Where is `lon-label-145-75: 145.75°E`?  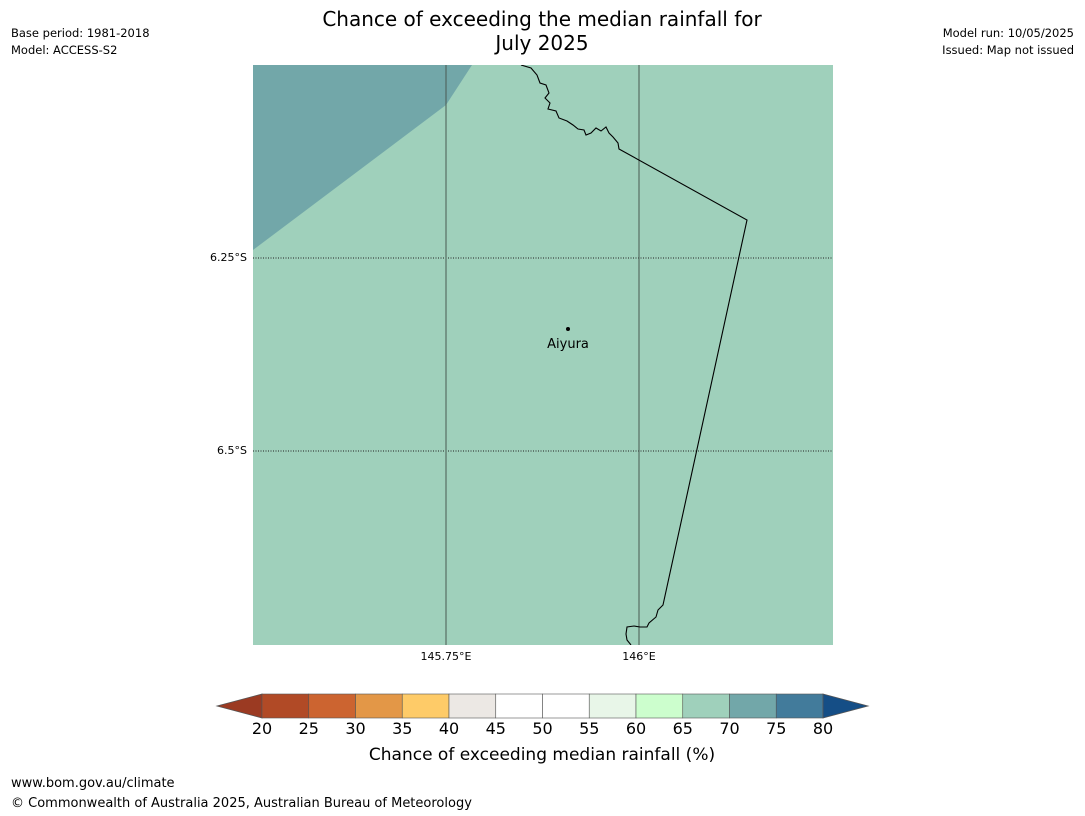 lon-label-145-75: 145.75°E is located at coordinates (446, 656).